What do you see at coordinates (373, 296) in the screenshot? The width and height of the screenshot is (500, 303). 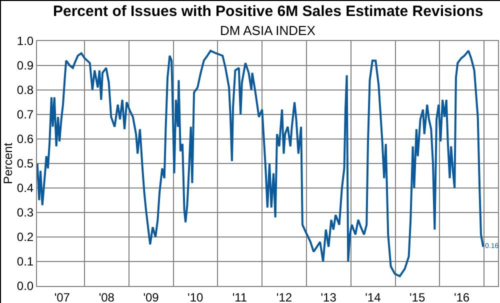 I see `x-tick-label: '14` at bounding box center [373, 296].